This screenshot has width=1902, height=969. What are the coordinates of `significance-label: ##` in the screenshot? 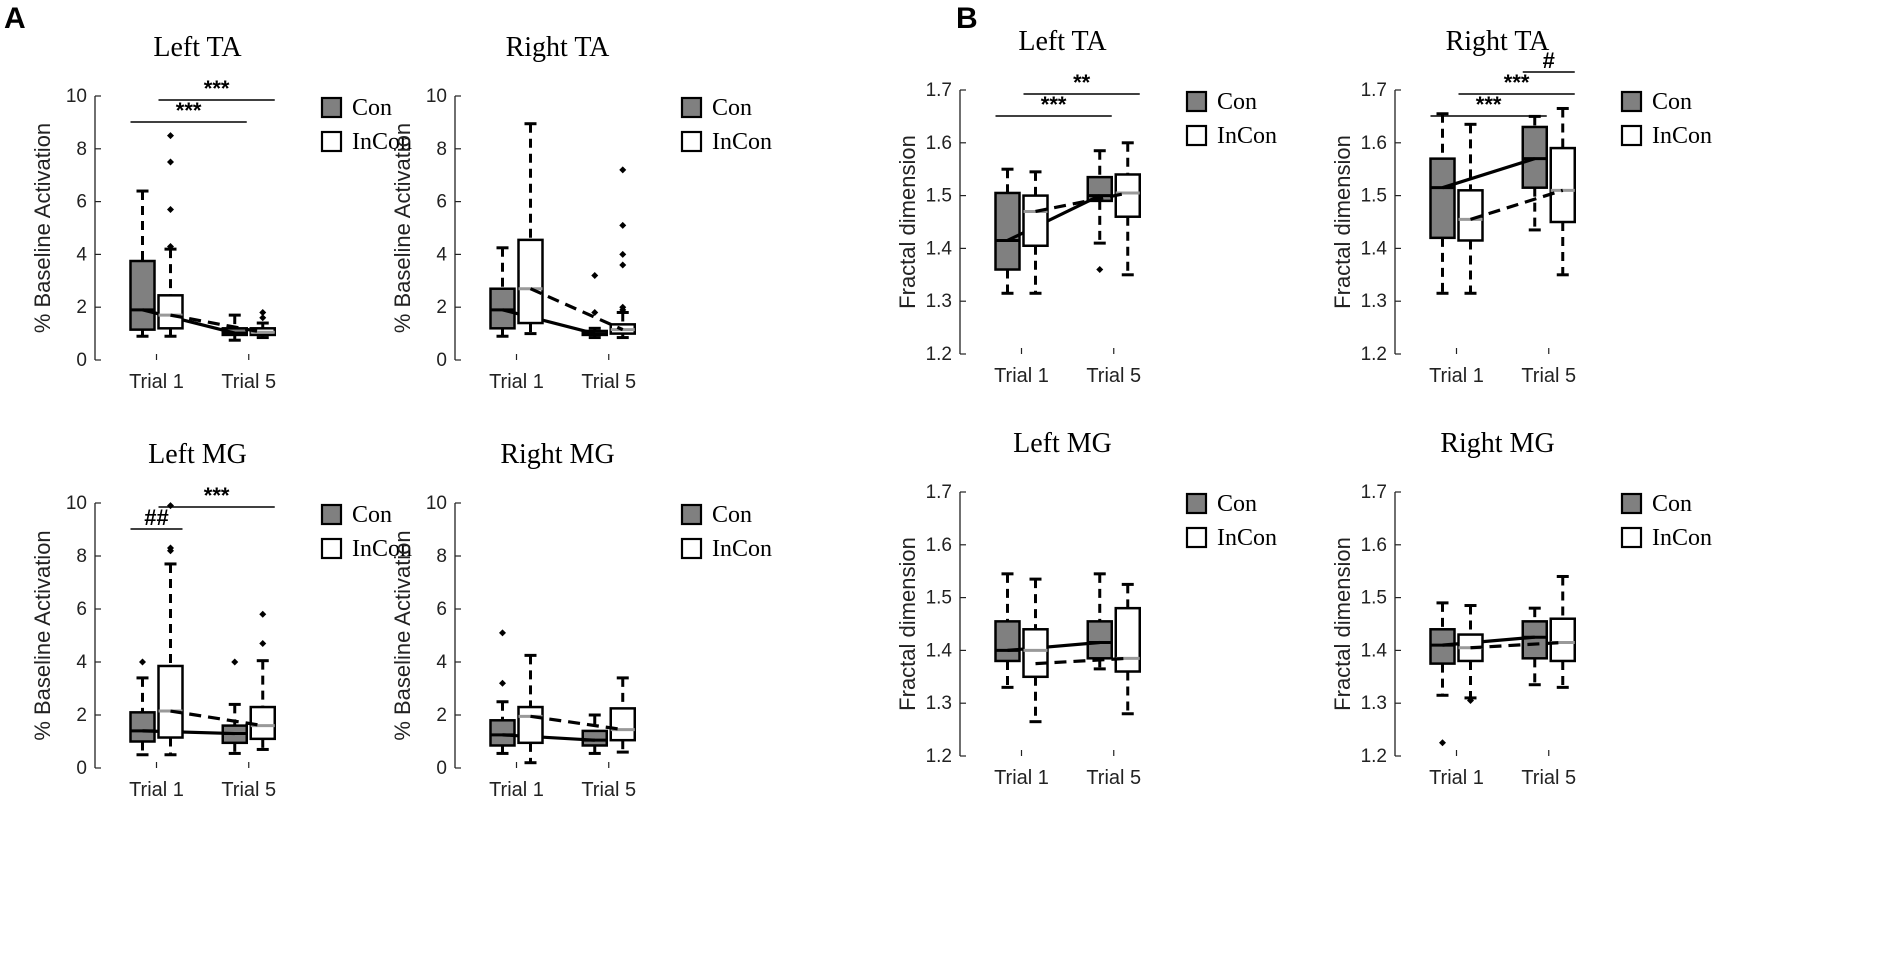 It's located at (156, 517).